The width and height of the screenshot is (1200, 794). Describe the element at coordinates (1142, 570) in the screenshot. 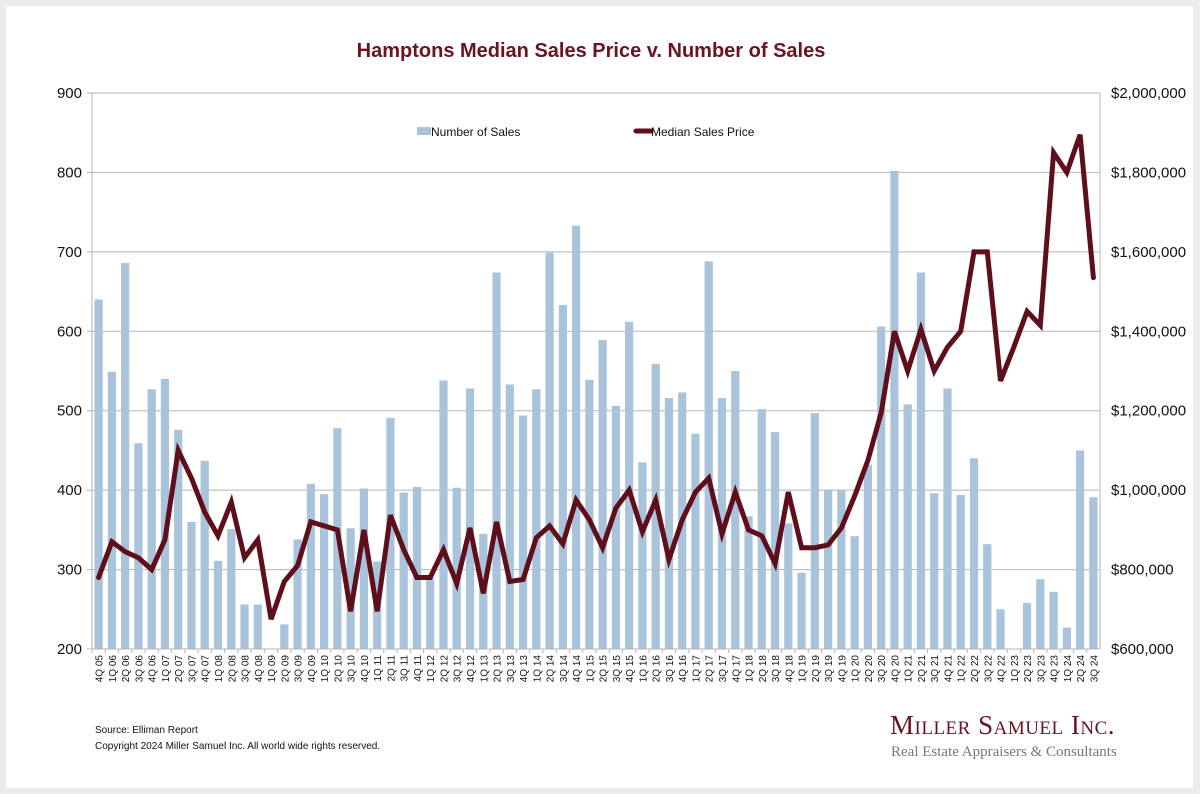

I see `right-axis-tick-label: $800,000` at that location.